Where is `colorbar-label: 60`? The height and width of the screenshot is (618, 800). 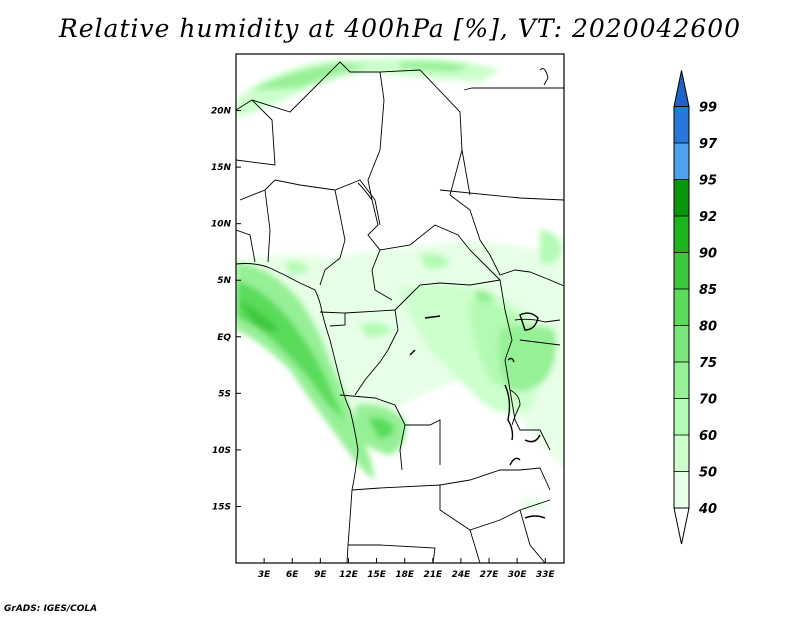
colorbar-label: 60 is located at coordinates (708, 436).